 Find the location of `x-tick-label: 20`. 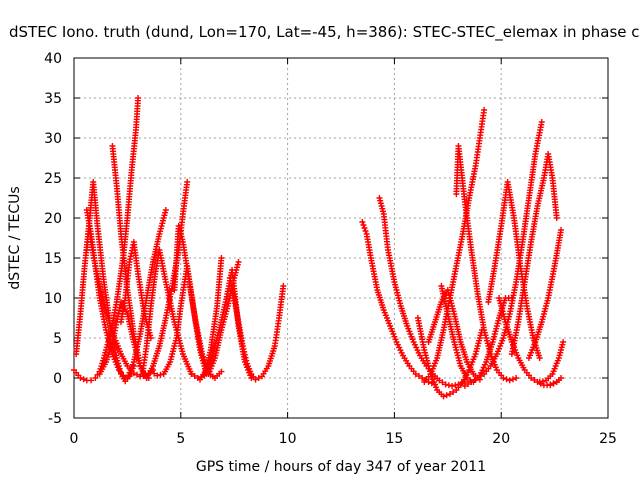

x-tick-label: 20 is located at coordinates (501, 439).